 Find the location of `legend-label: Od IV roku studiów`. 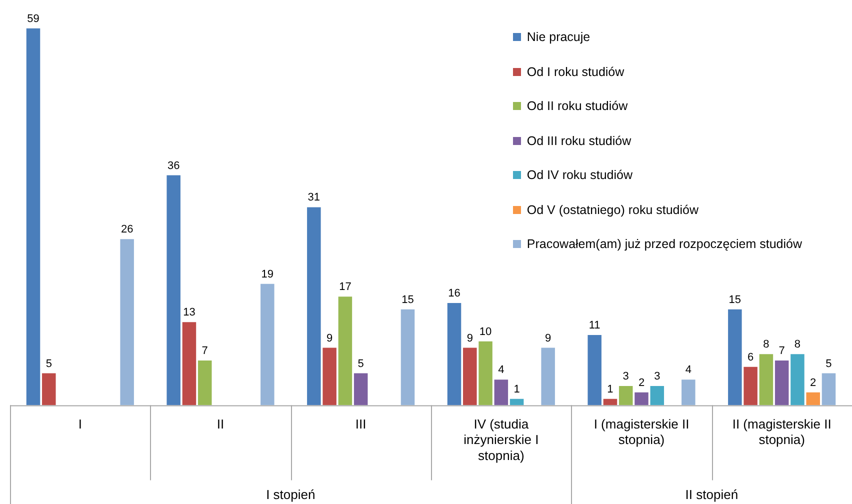

legend-label: Od IV roku studiów is located at coordinates (579, 175).